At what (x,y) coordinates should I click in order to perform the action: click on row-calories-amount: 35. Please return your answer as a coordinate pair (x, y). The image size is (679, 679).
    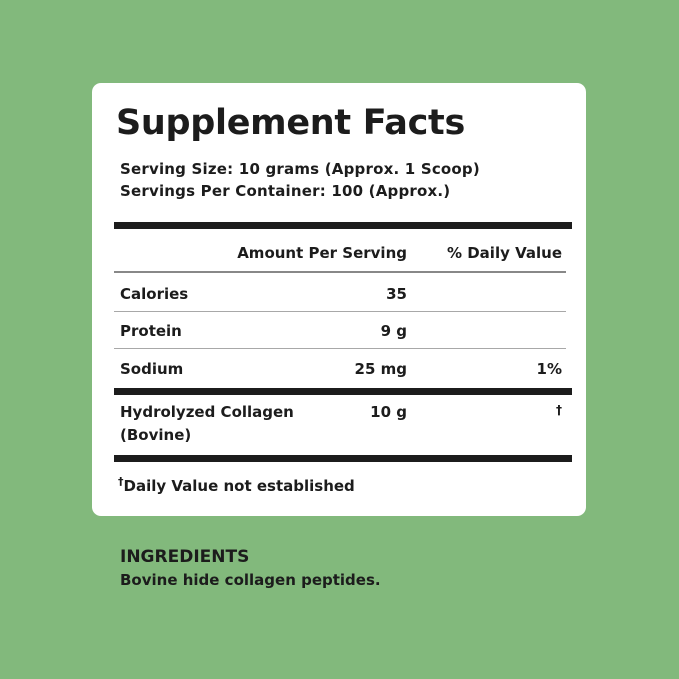
    Looking at the image, I should click on (396, 294).